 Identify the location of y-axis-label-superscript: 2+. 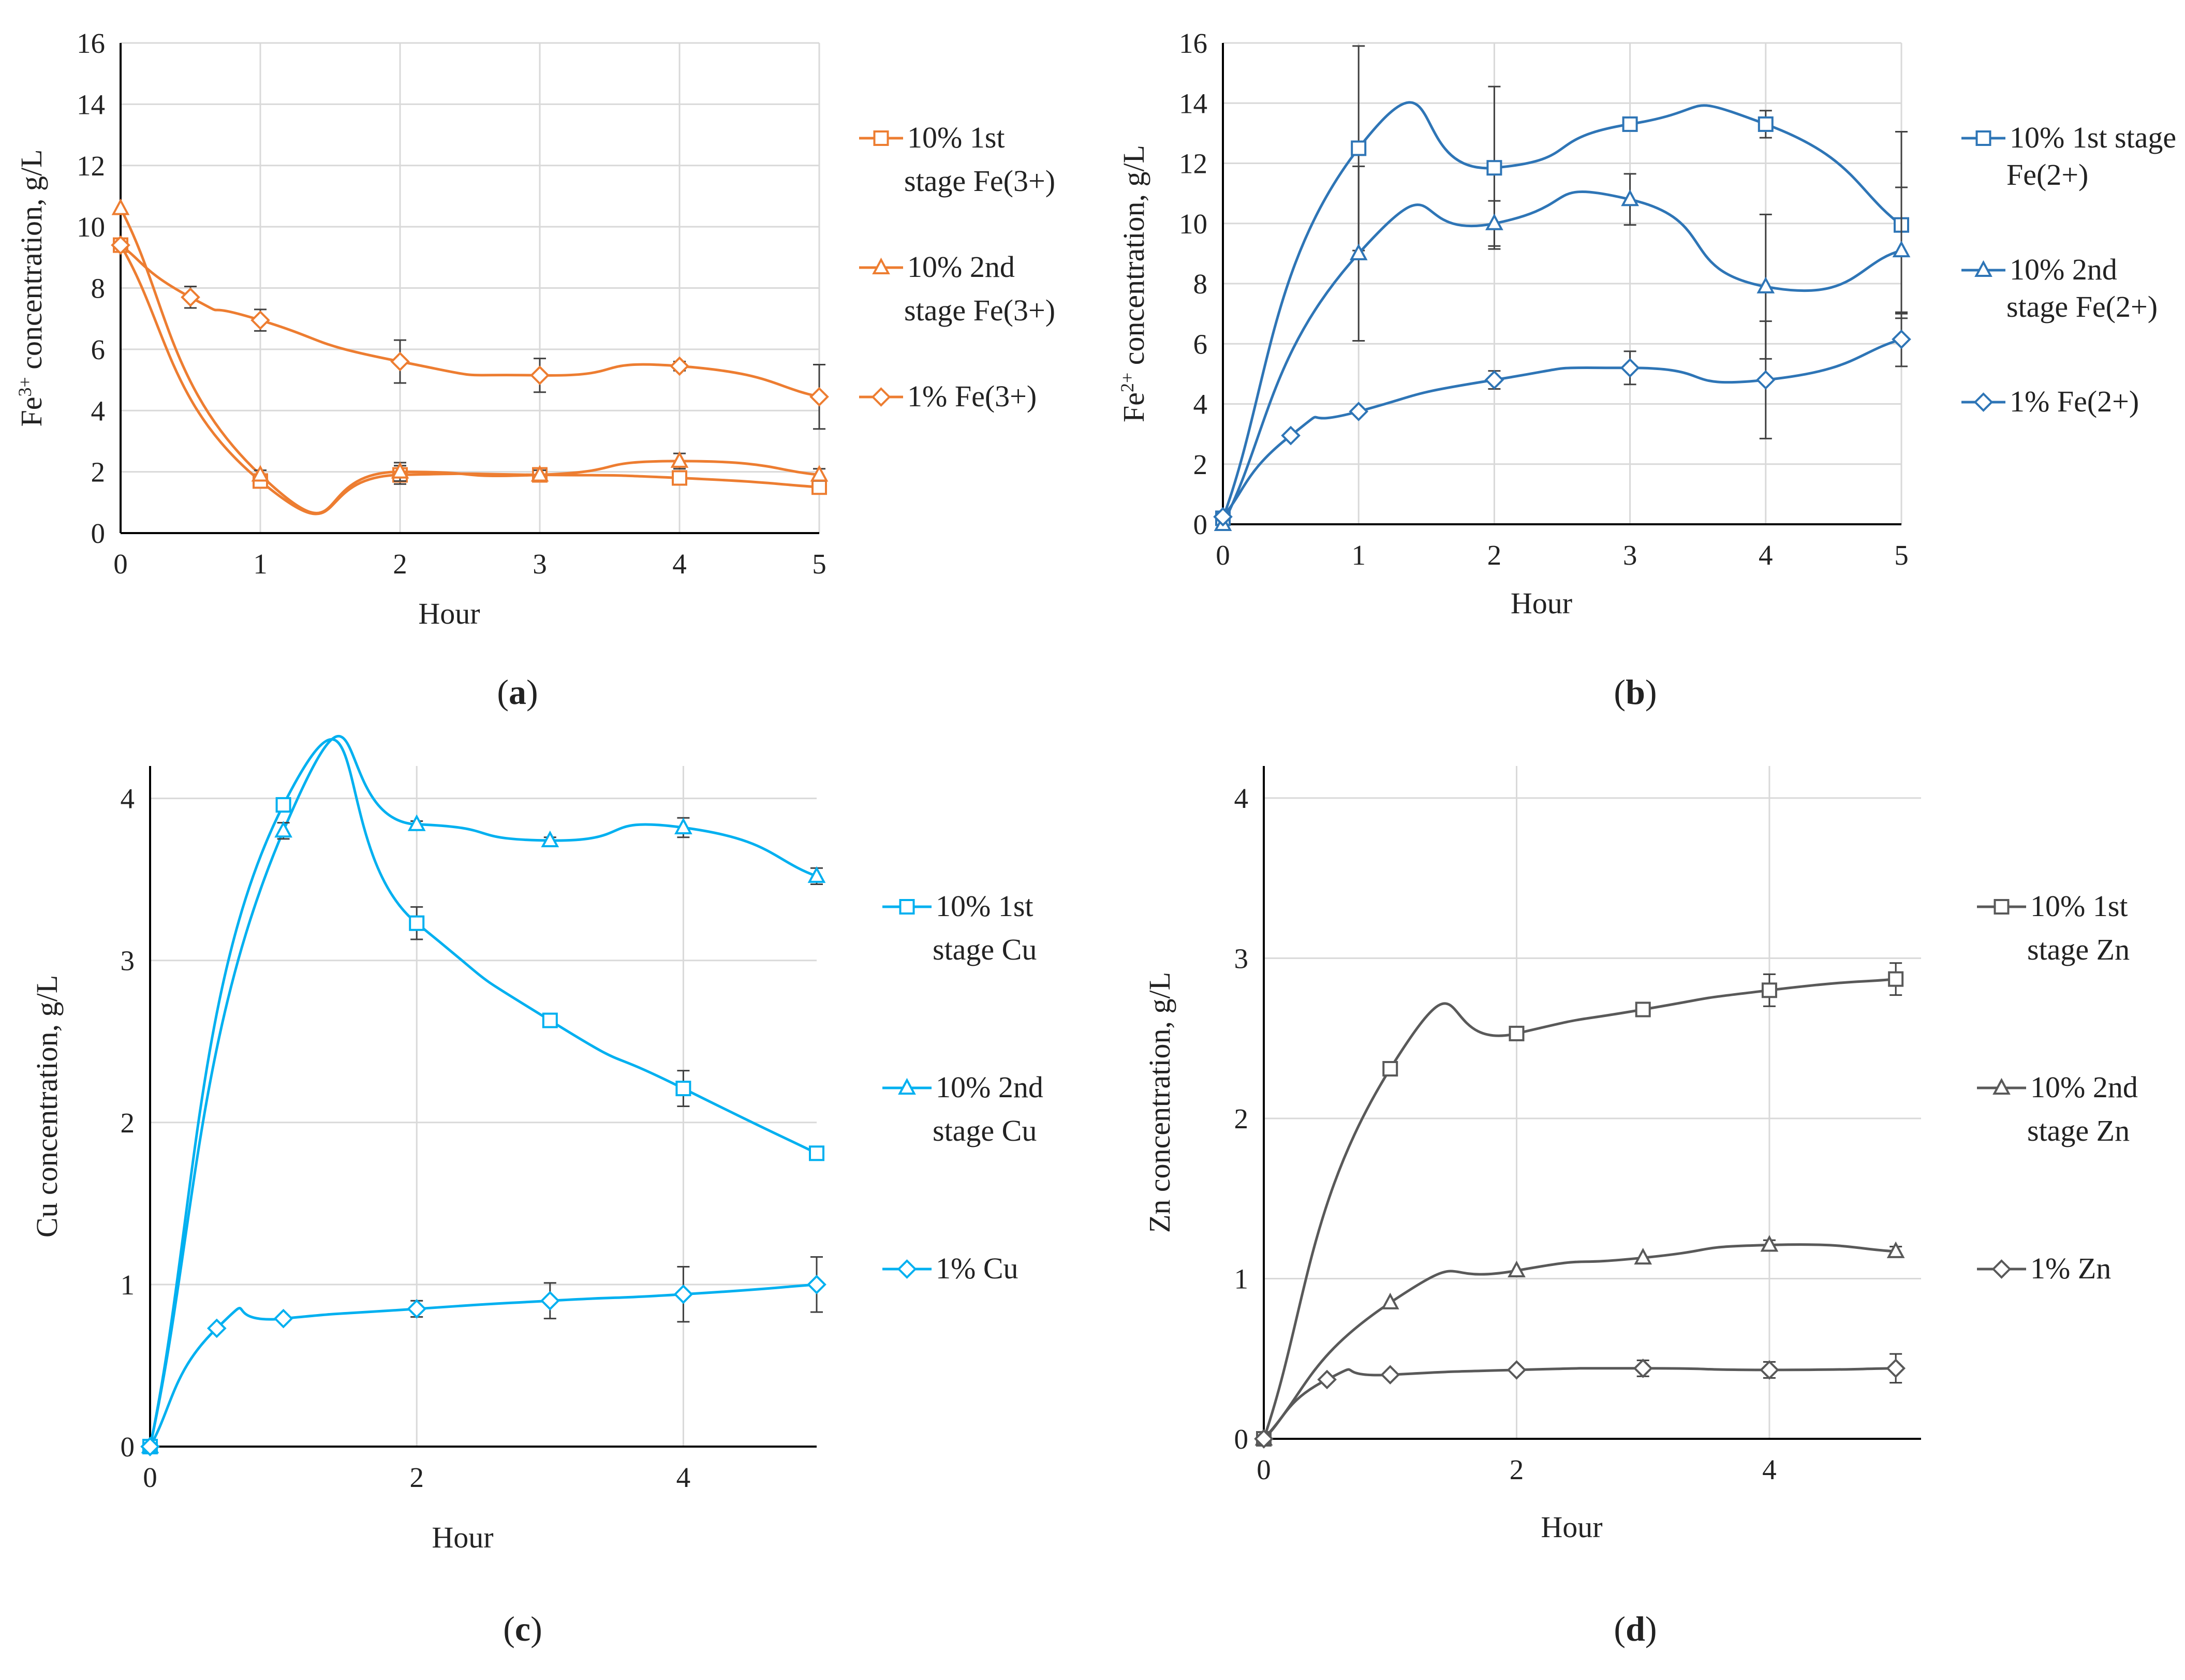
(1127, 382).